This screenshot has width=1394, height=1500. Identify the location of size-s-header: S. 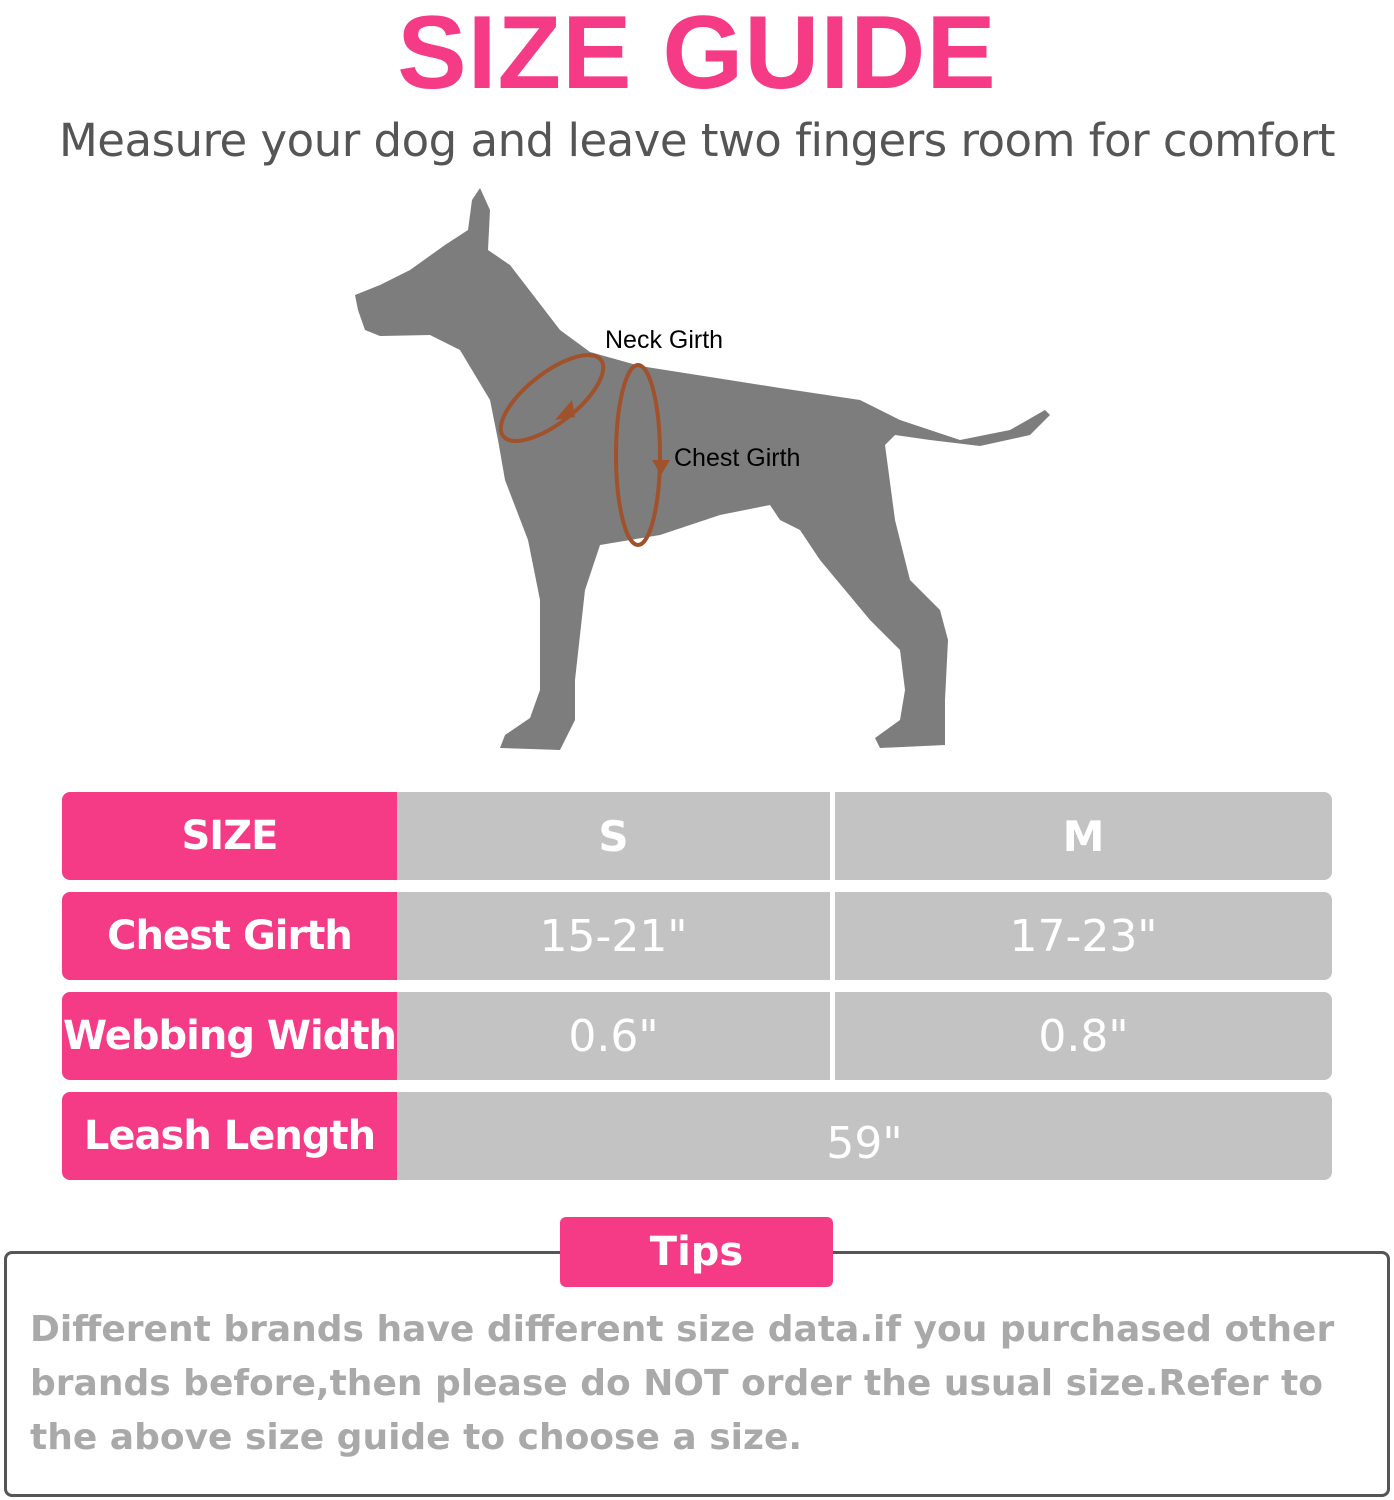
(613, 836).